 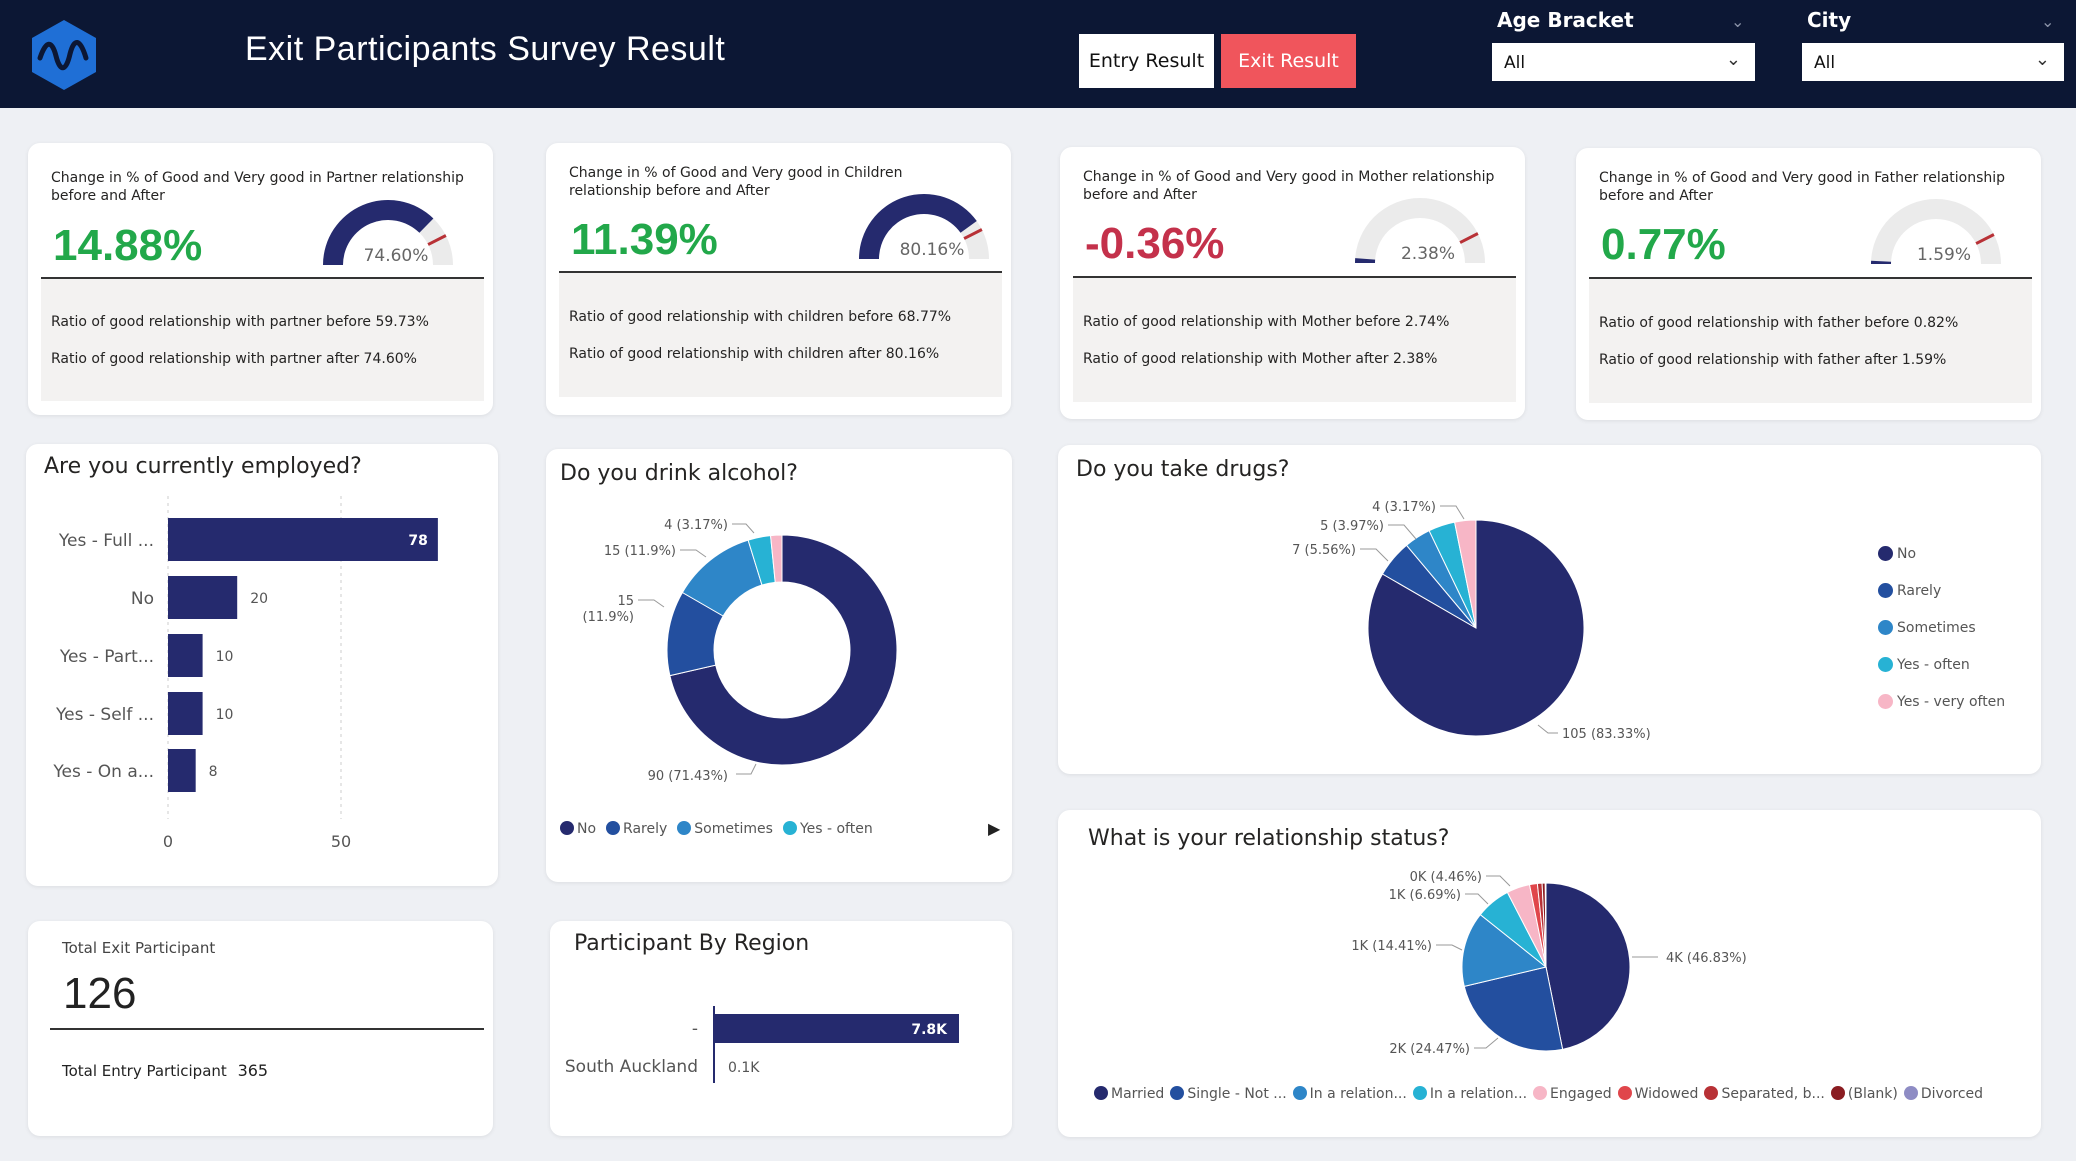 I want to click on exit-result-button: Exit Result, so click(x=1288, y=61).